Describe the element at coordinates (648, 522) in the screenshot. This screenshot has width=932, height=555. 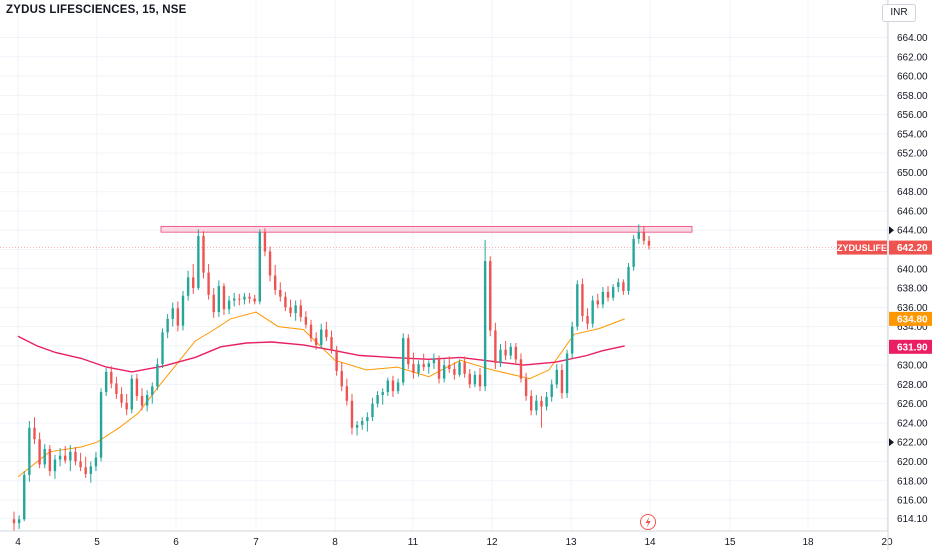
I see `flash-event-icon` at that location.